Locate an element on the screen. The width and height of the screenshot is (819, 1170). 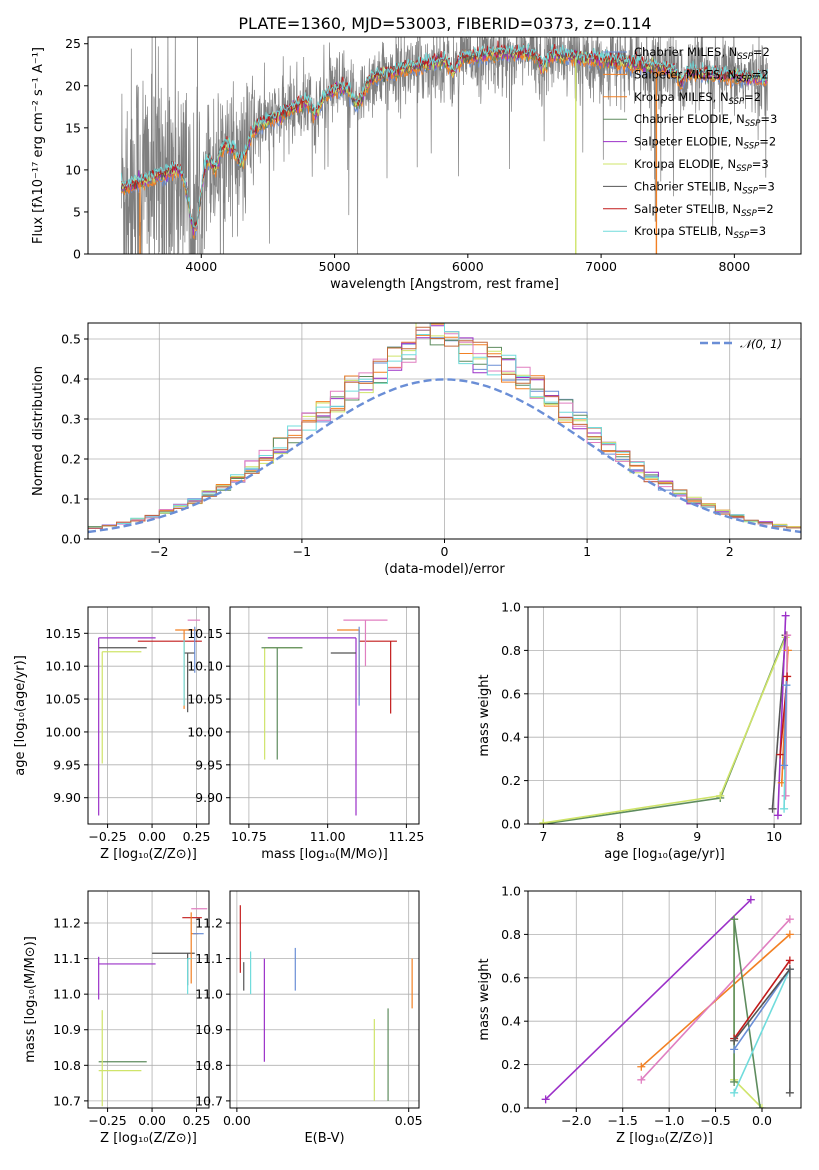
y-axis-label: mass [log₁₀(M/M⊙)] is located at coordinates (30, 999).